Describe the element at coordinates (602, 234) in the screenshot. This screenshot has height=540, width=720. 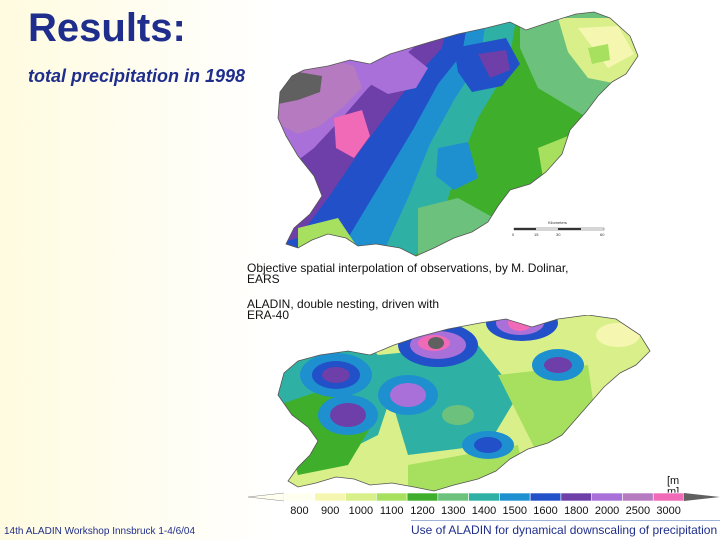
I see `scalebar-tick: 60` at that location.